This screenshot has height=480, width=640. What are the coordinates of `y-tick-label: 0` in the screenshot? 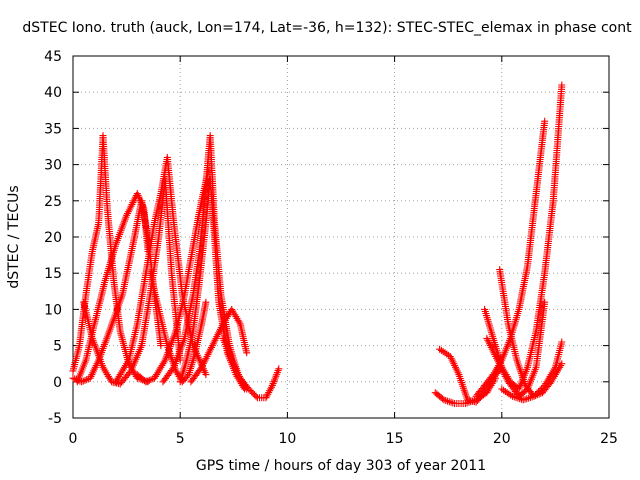 It's located at (57, 383).